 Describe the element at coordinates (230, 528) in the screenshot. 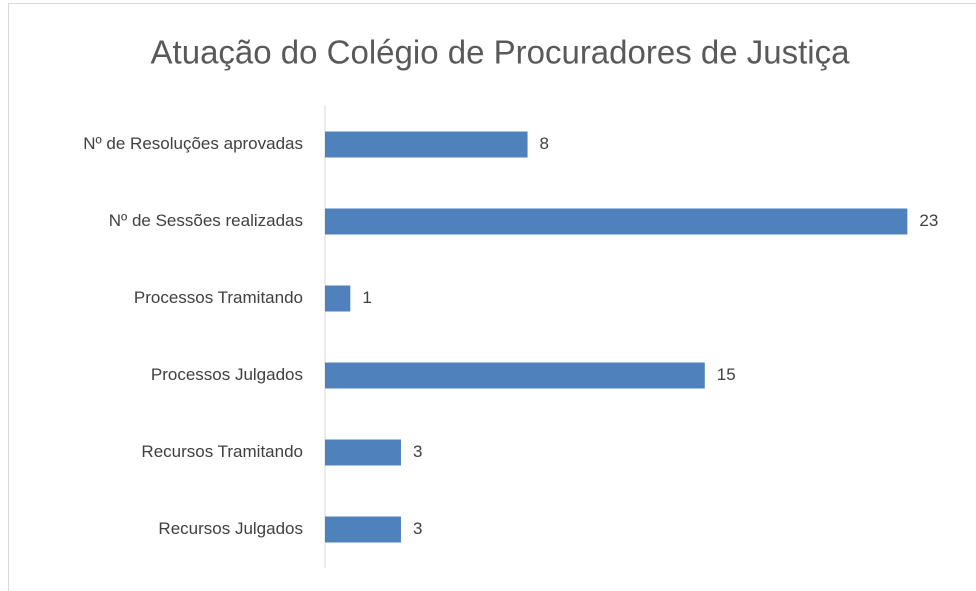

I see `y-tick-label: Recursos Julgados` at that location.